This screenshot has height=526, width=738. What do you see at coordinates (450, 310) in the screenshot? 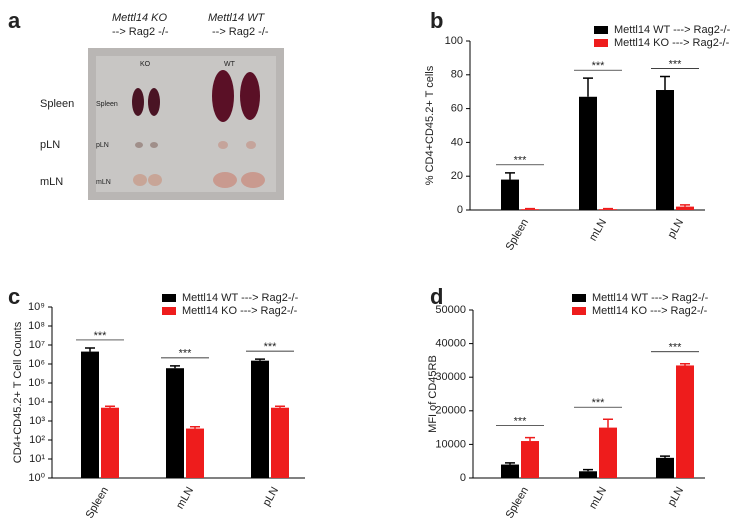
I see `y-tick-label: 50000` at bounding box center [450, 310].